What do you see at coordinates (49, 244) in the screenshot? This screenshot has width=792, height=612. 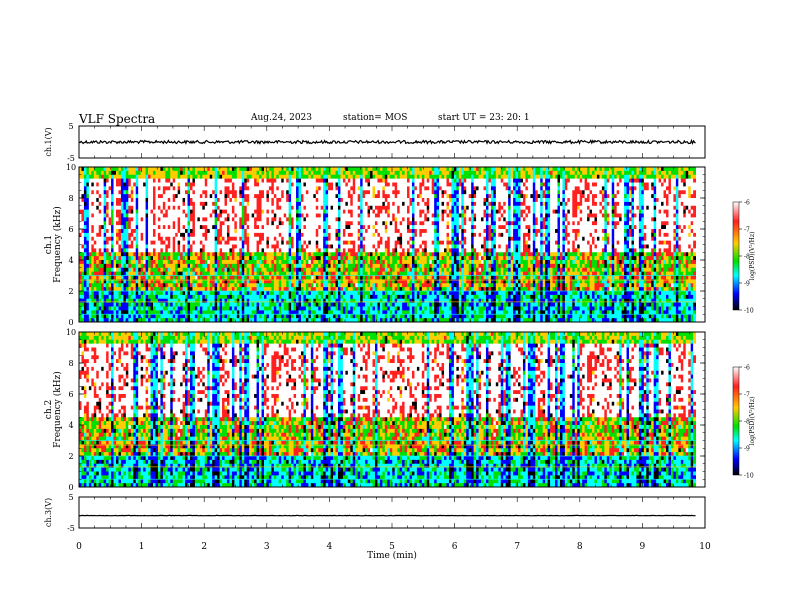 I see `y-axis-label-channel: ch.1` at bounding box center [49, 244].